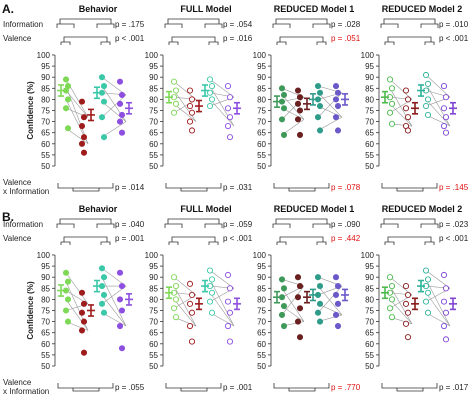  Describe the element at coordinates (261, 344) in the screenshot. I see `y-tick-label: 60` at that location.